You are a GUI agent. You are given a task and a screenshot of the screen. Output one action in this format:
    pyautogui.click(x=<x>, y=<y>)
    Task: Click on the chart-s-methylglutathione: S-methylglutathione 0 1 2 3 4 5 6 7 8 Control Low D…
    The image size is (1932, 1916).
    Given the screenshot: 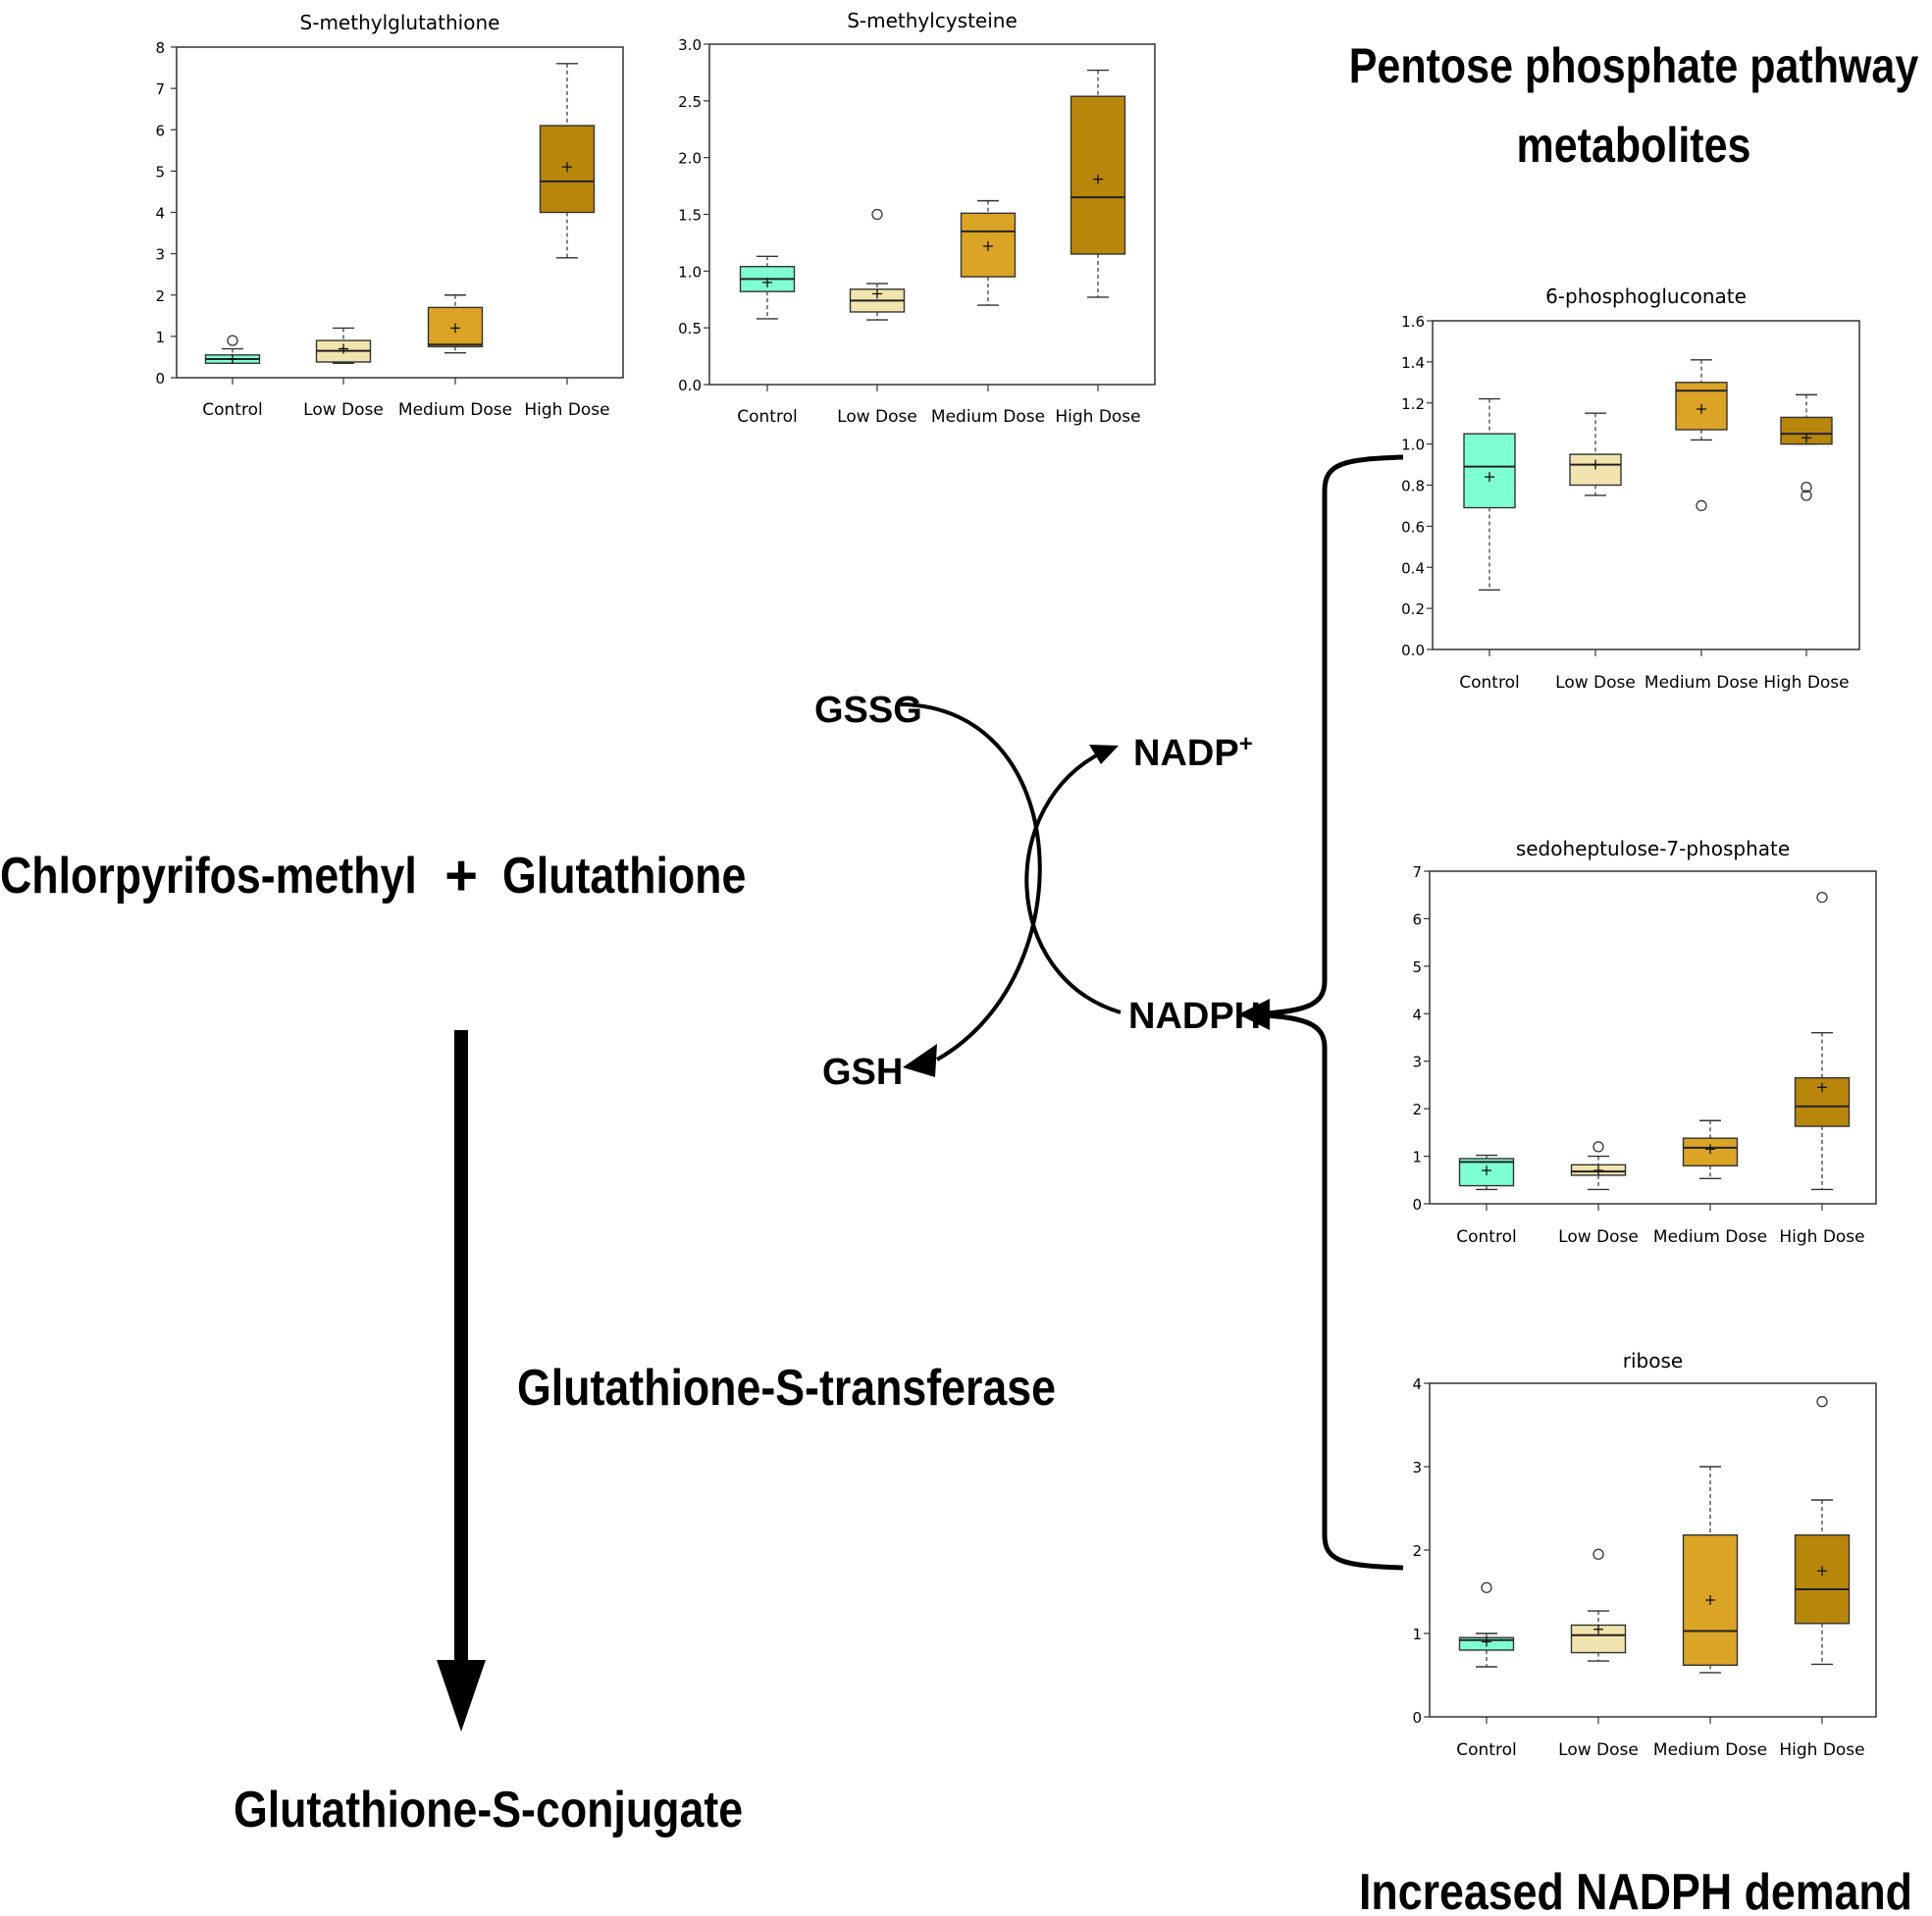 What is the action you would take?
    pyautogui.click(x=389, y=216)
    